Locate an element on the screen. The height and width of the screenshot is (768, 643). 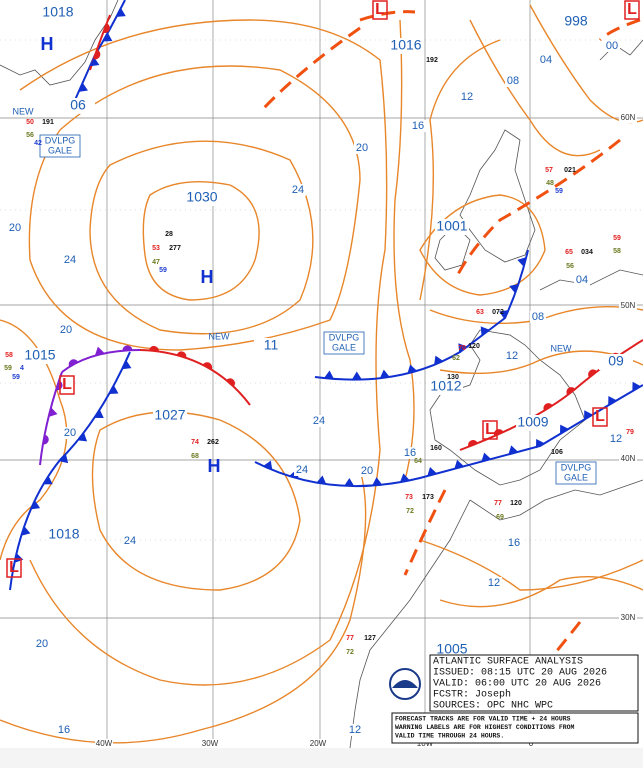
grid-label: 30W is located at coordinates (210, 743).